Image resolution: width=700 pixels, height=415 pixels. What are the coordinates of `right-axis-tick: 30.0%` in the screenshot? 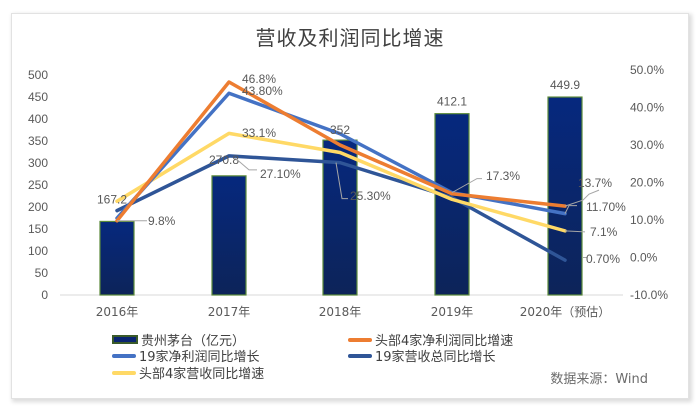 It's located at (647, 145).